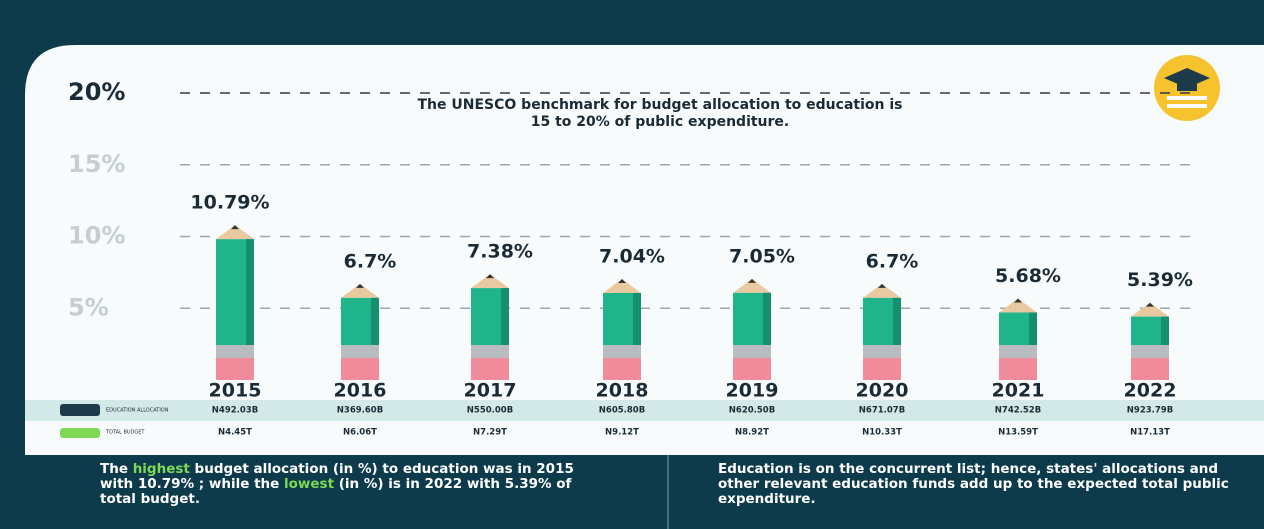 The image size is (1264, 529). Describe the element at coordinates (309, 484) in the screenshot. I see `footer-text: lowest` at that location.